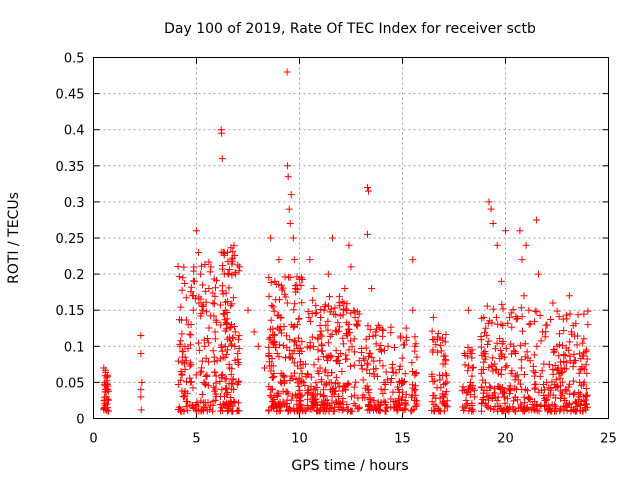 The image size is (640, 480). What do you see at coordinates (402, 439) in the screenshot?
I see `x-tick-label: 15` at bounding box center [402, 439].